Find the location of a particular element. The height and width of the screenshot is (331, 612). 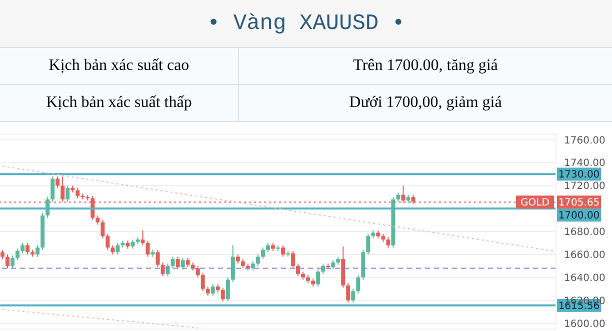

ref-line-label: 1700.00 is located at coordinates (579, 216).